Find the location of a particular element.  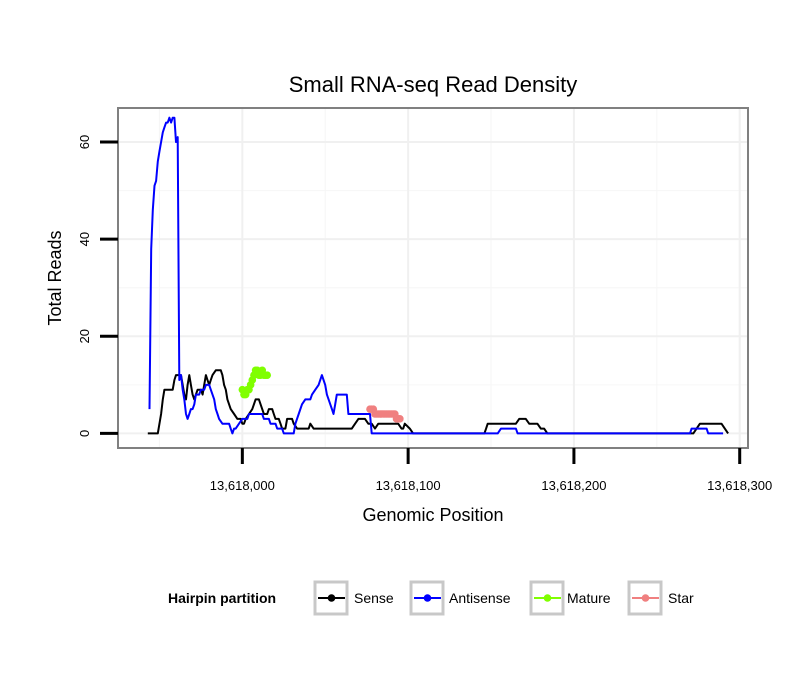

star-point is located at coordinates (400, 419).